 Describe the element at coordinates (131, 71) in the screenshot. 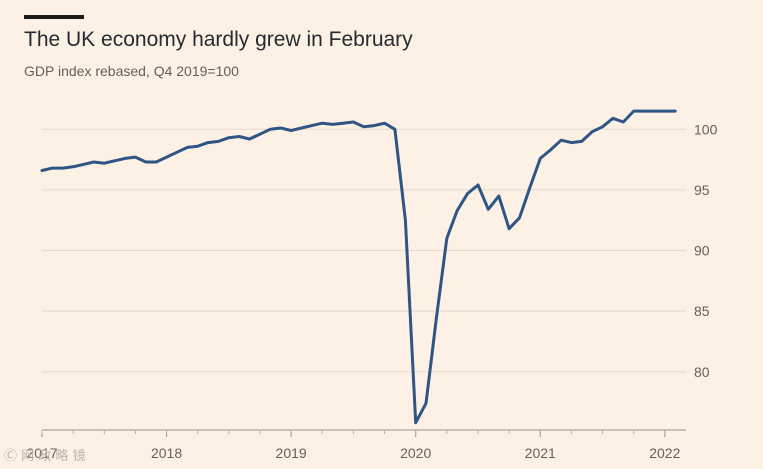

I see `chart-subtitle: GDP index rebased, Q4 2019=100` at that location.